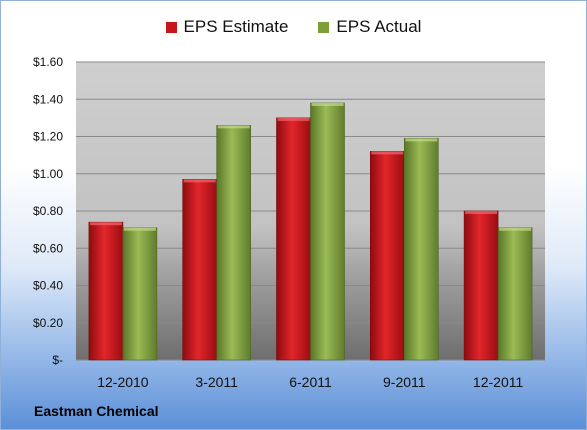 This screenshot has height=430, width=587. Describe the element at coordinates (48, 62) in the screenshot. I see `y-tick-label: $1.60` at that location.